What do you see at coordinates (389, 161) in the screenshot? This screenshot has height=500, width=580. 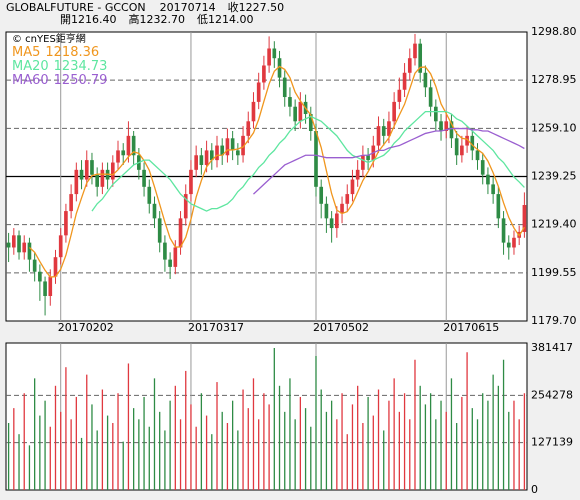 I see `ma-line` at bounding box center [389, 161].